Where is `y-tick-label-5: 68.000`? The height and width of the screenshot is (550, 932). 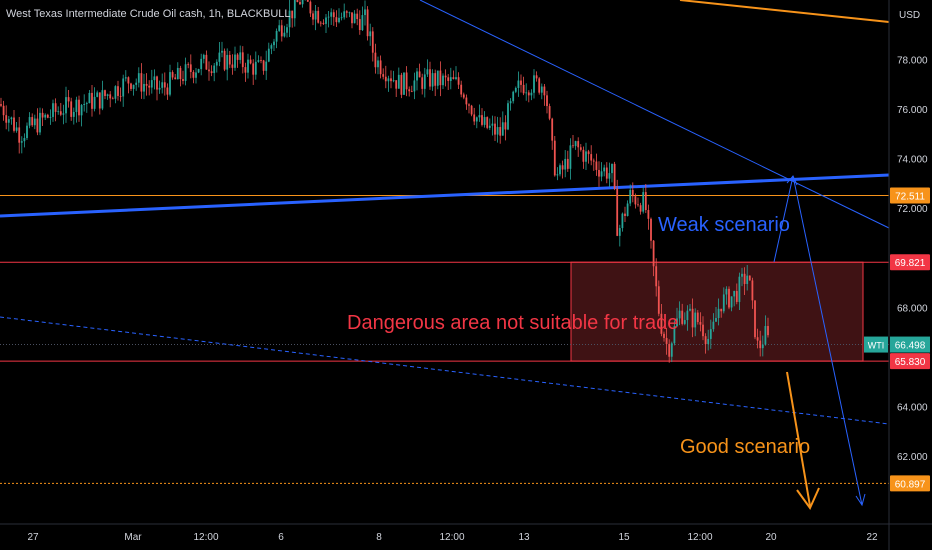 y-tick-label-5: 68.000 is located at coordinates (912, 308).